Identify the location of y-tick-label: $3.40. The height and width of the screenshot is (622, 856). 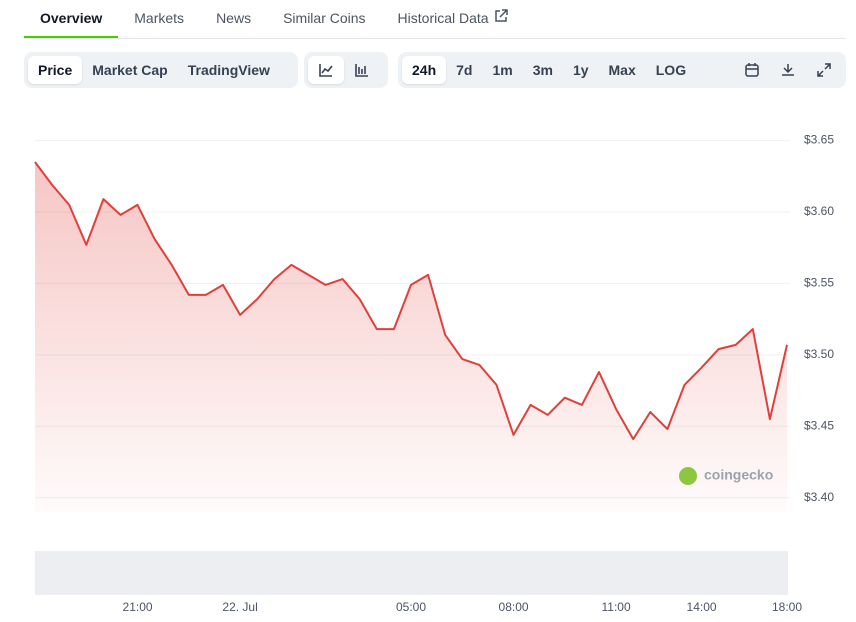
(819, 497).